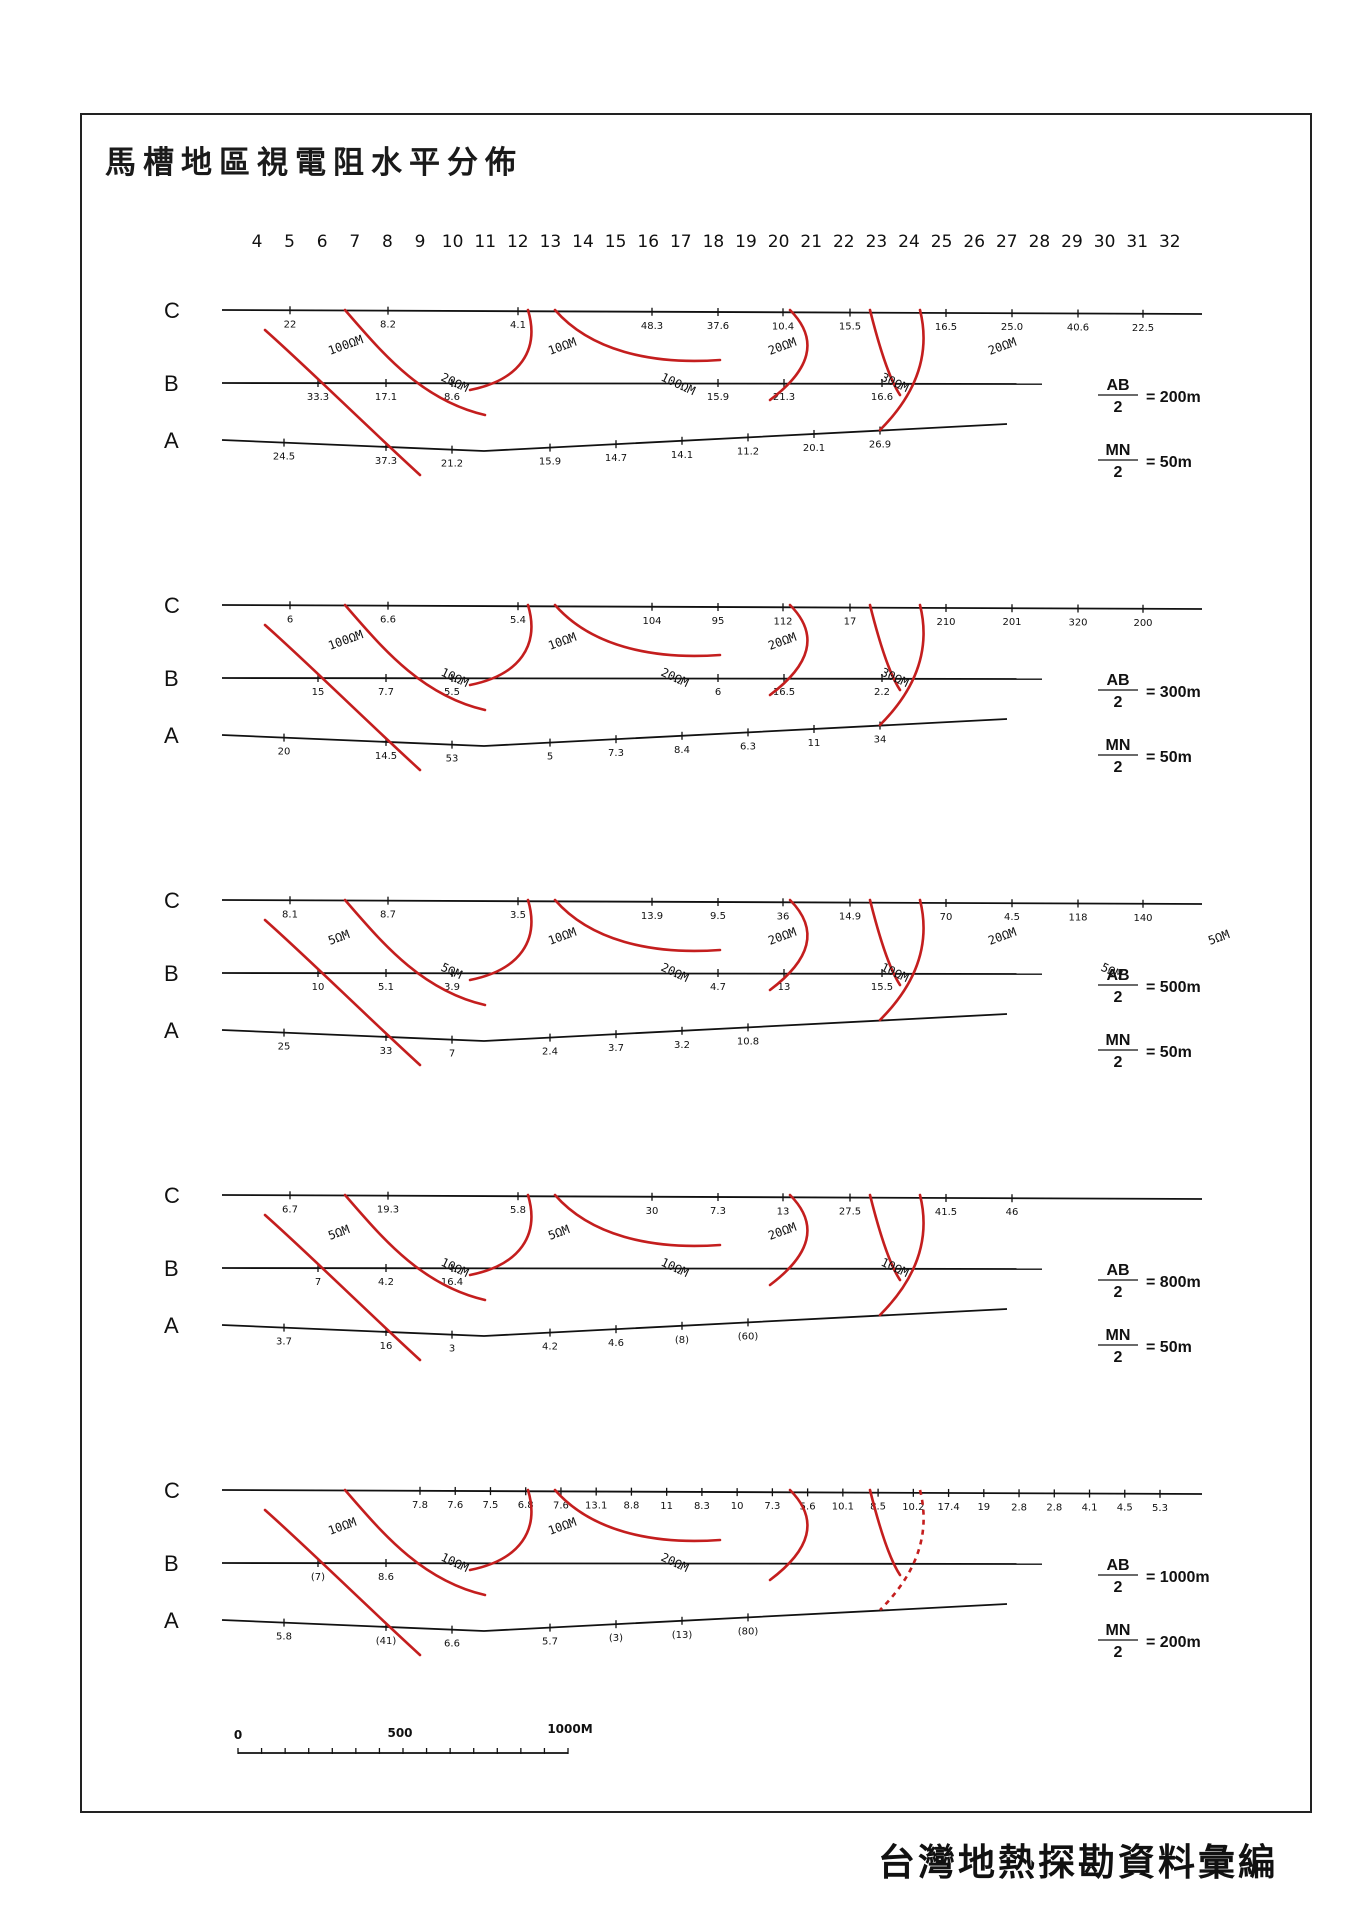  Describe the element at coordinates (782, 621) in the screenshot. I see `line-c-value: 112` at that location.